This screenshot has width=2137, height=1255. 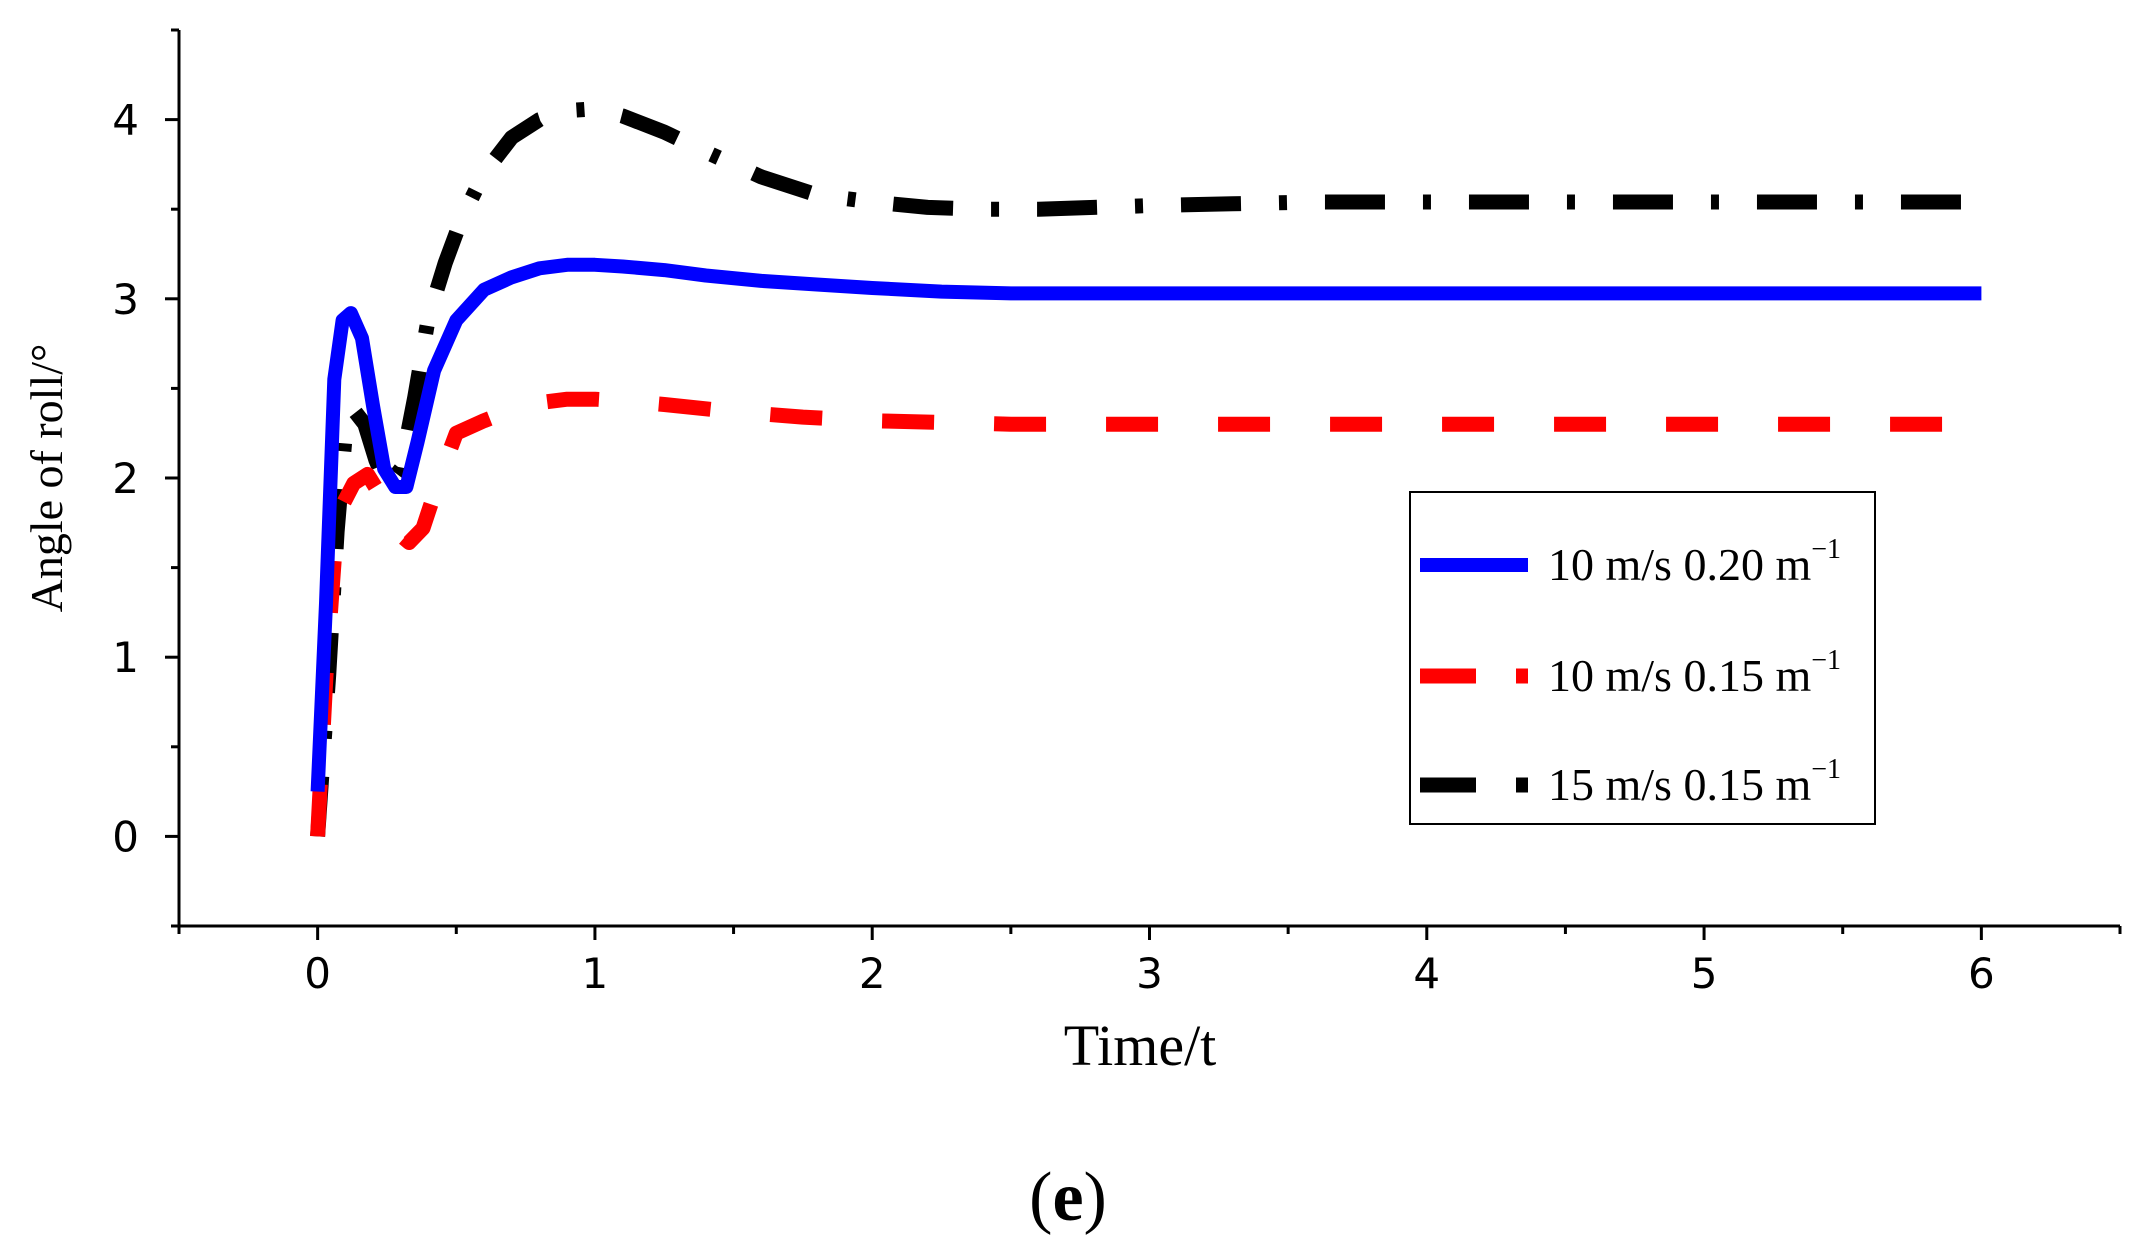 I want to click on y-tick-label: 0, so click(x=125, y=836).